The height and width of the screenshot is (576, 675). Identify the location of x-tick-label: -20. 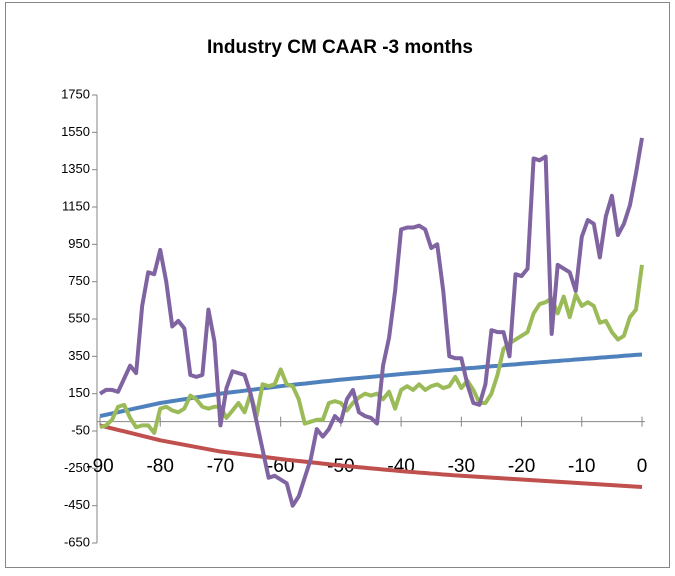
(521, 466).